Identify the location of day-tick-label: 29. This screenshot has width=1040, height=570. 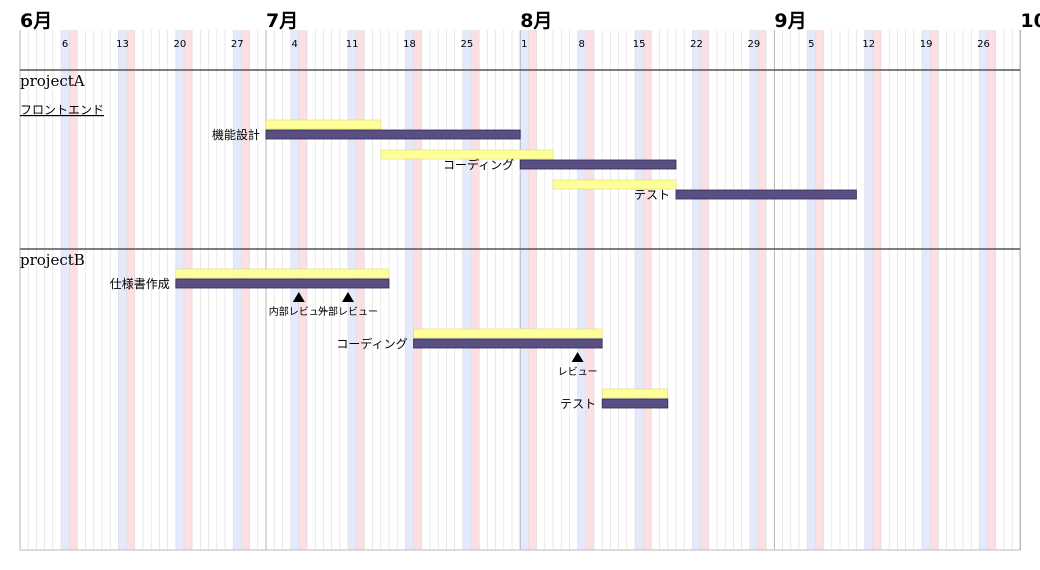
(754, 44).